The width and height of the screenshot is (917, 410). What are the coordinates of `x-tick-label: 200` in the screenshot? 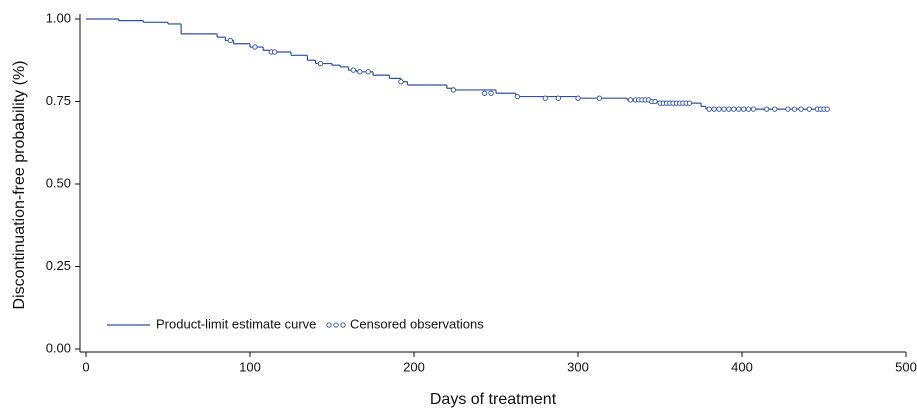 It's located at (414, 366).